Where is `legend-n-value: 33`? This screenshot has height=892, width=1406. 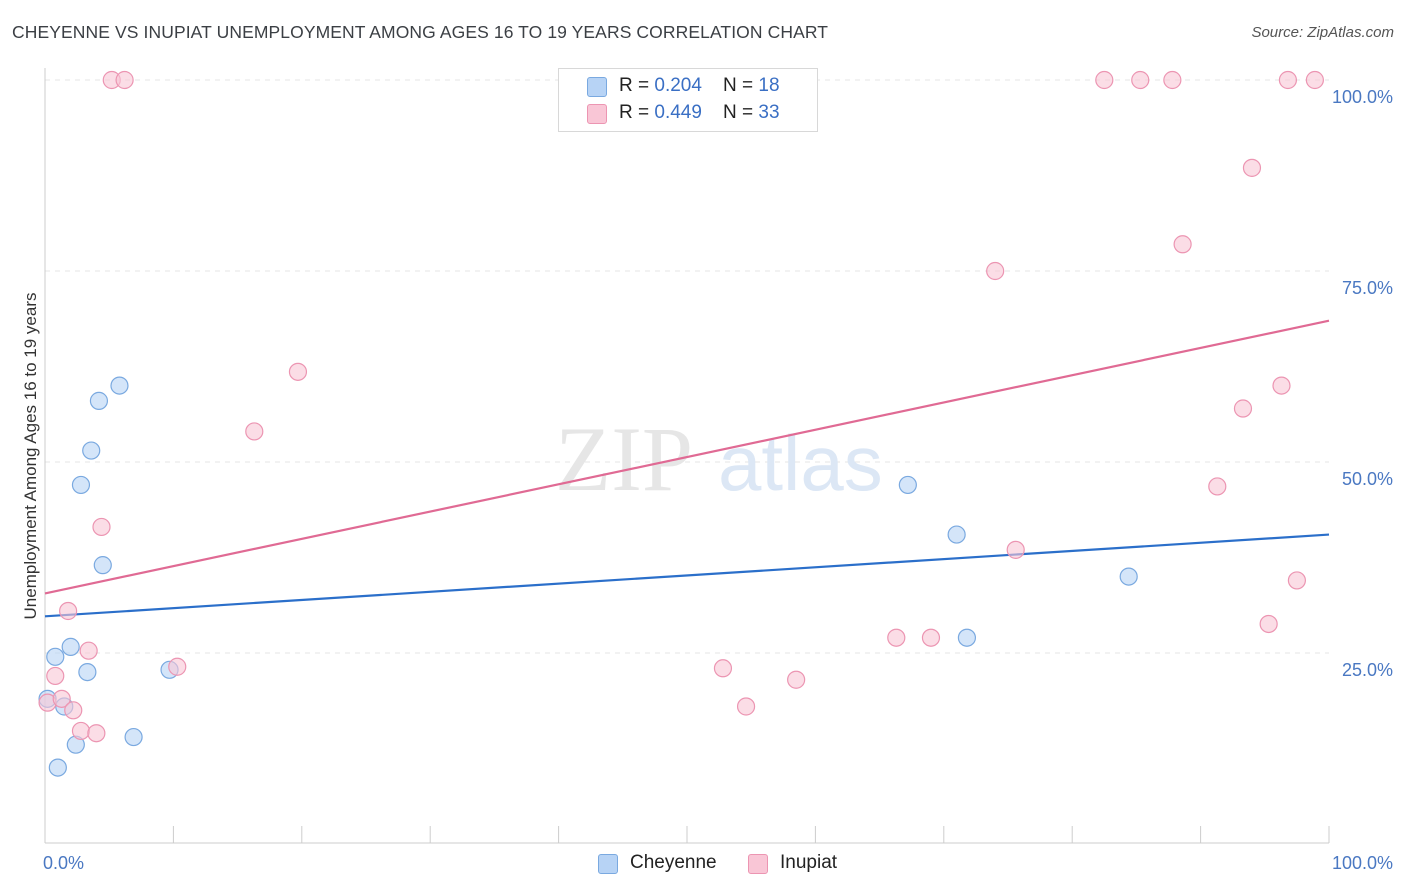 legend-n-value: 33 is located at coordinates (769, 112).